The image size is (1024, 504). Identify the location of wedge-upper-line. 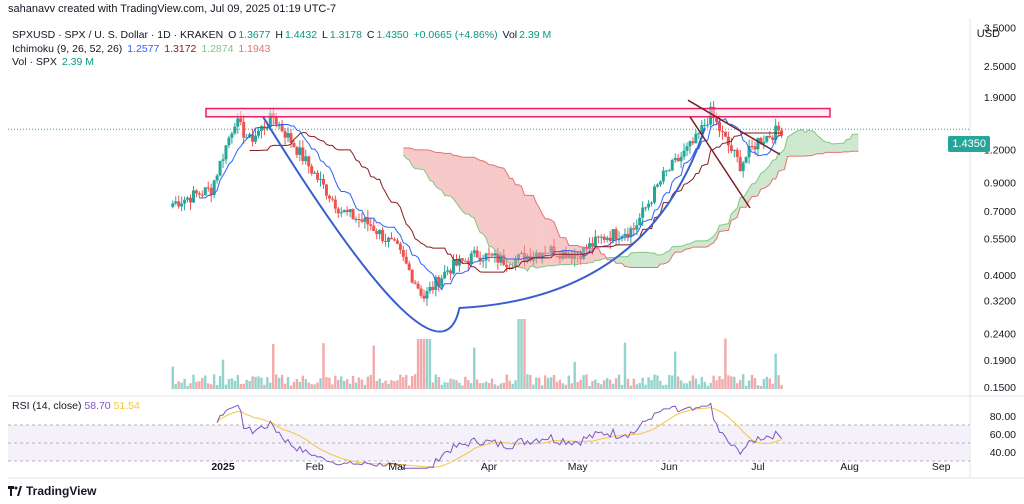
(734, 127).